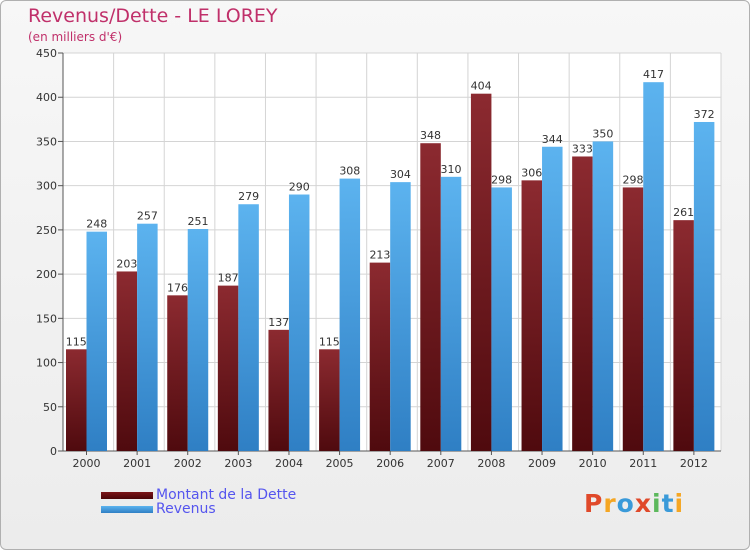  I want to click on data-label-revenus: 304, so click(400, 174).